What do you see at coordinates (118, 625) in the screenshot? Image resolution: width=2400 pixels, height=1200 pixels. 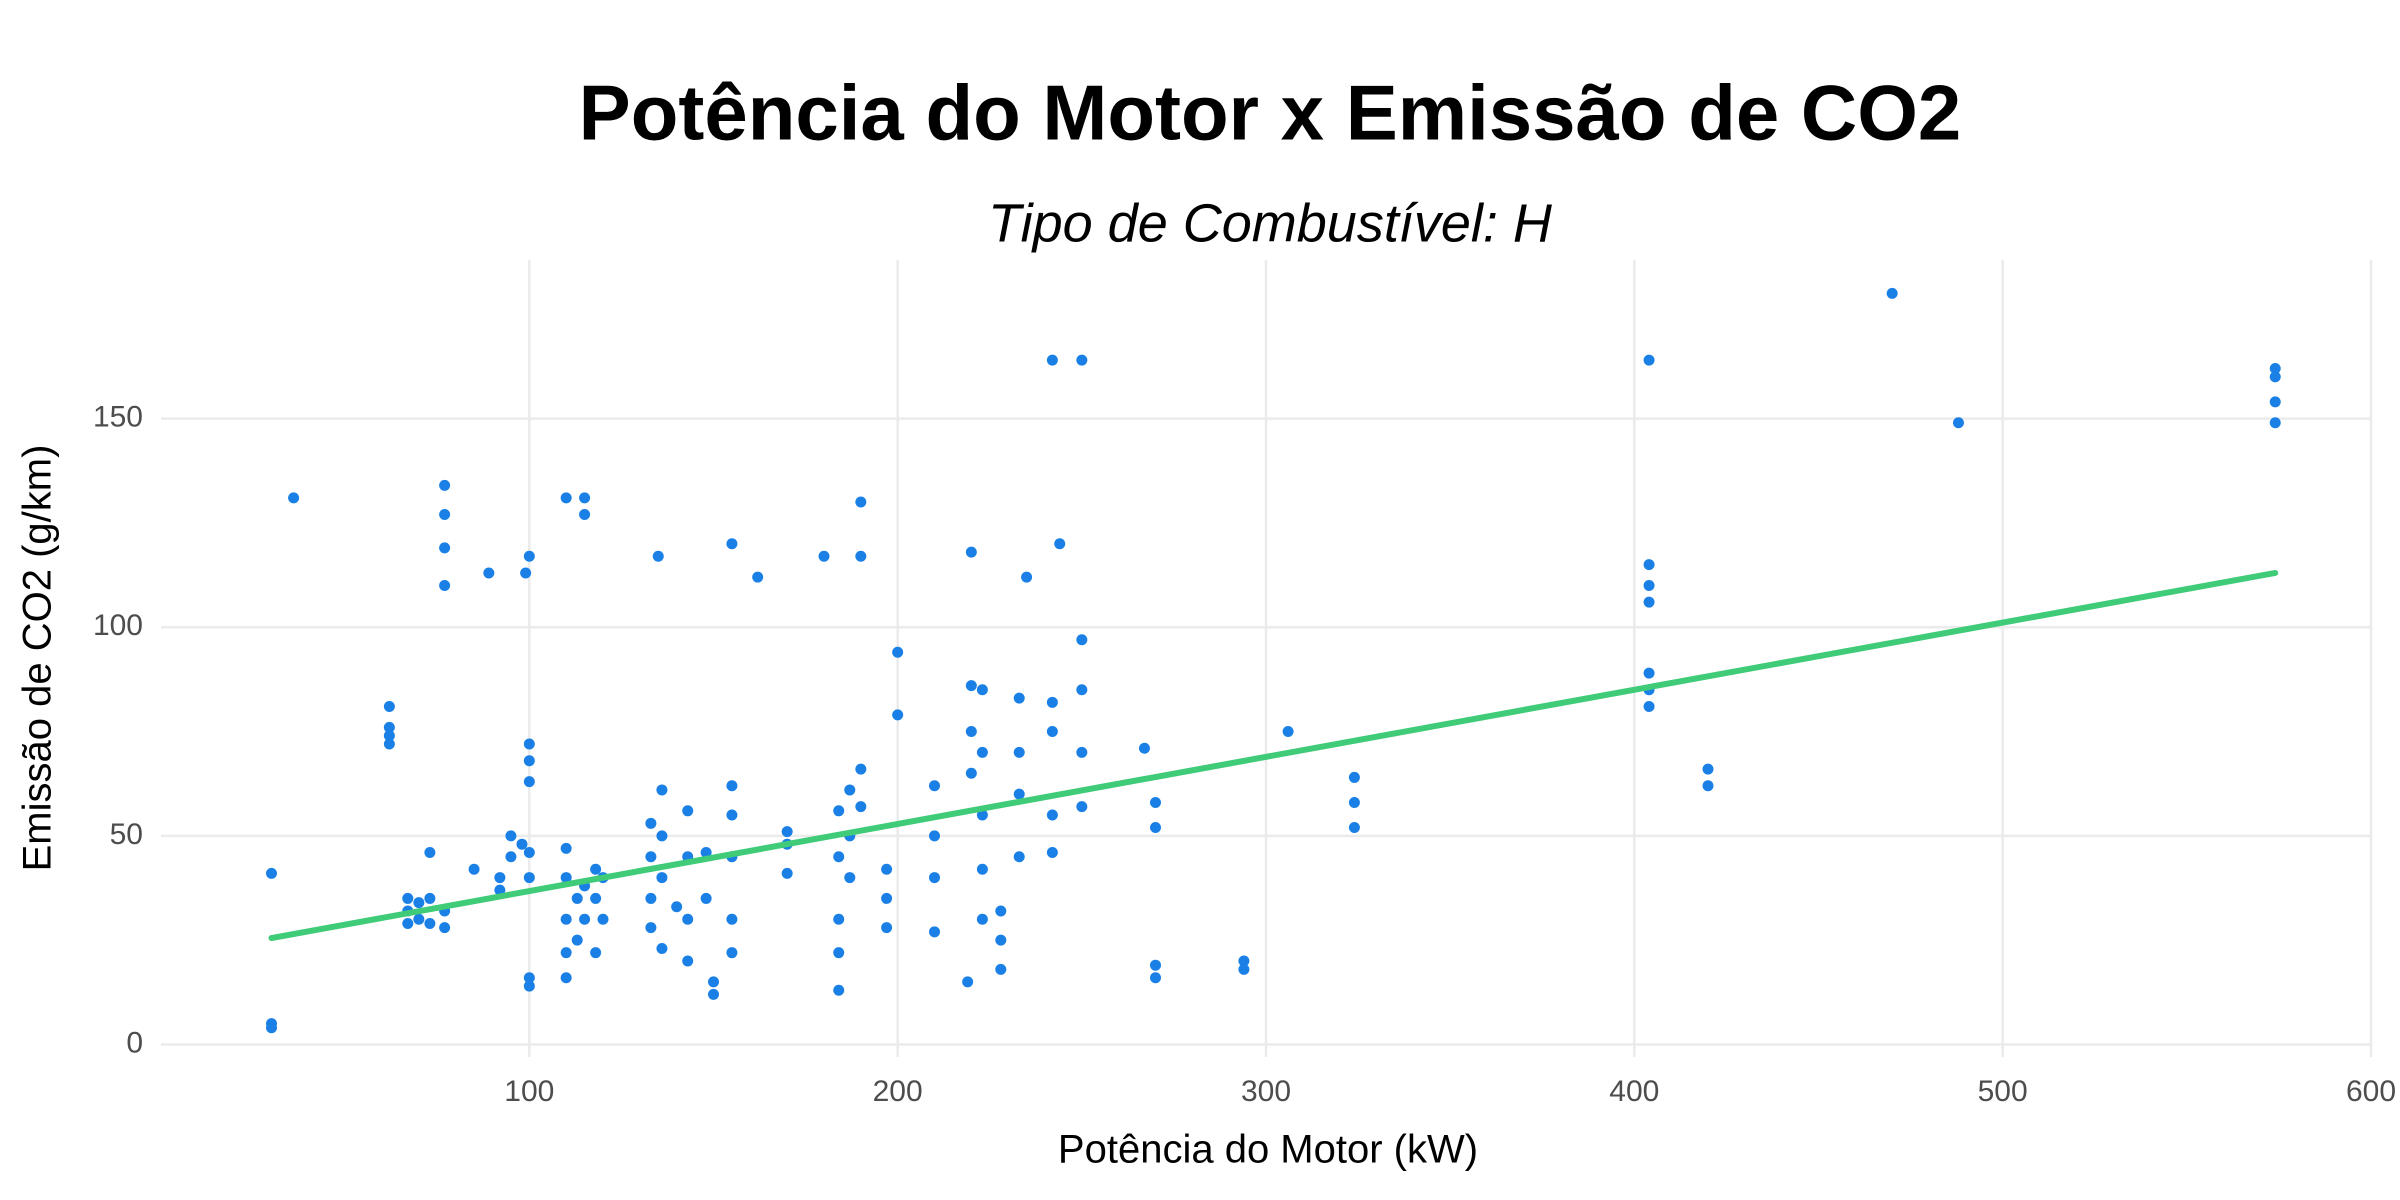 I see `y-tick-label: 100` at bounding box center [118, 625].